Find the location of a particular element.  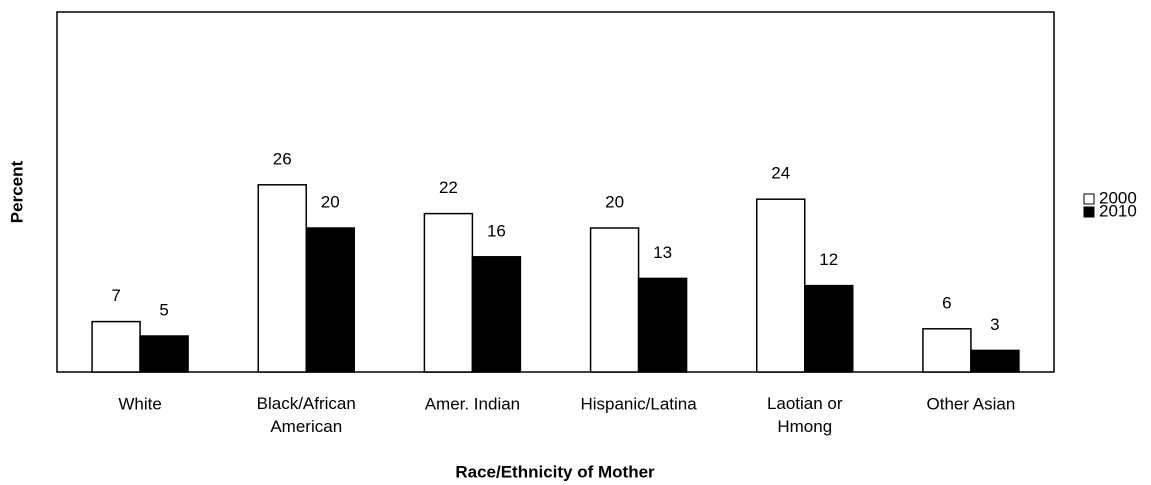

x-tick-label: Hispanic/Latina is located at coordinates (638, 403).